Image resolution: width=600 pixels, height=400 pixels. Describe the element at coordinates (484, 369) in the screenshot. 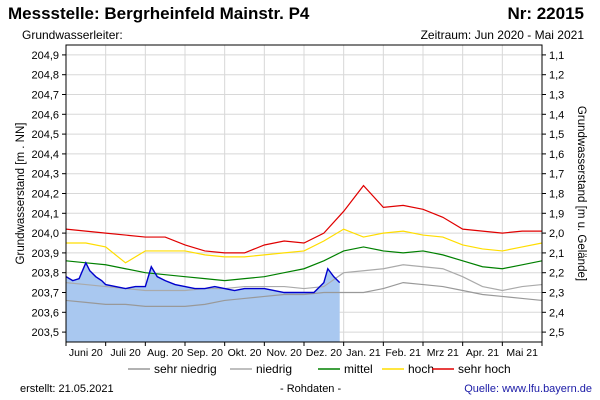

I see `legend-label: sehr hoch` at that location.